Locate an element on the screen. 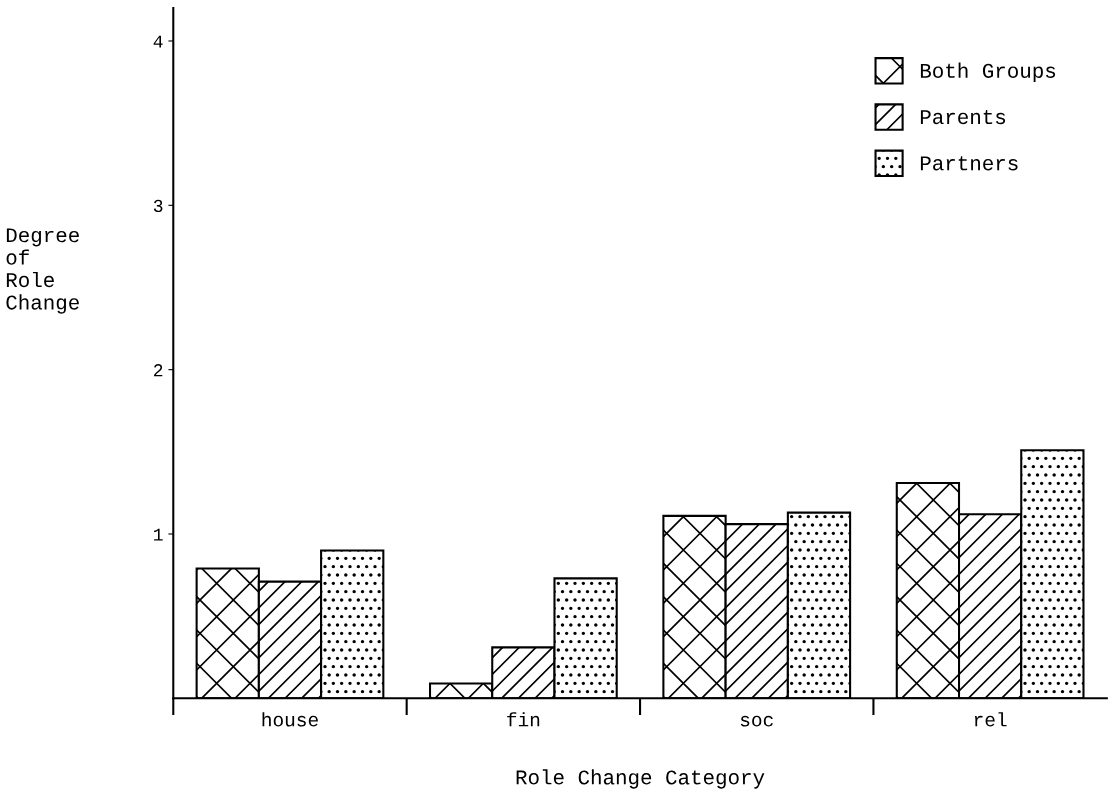 This screenshot has height=812, width=1118. x-tick-label: rel is located at coordinates (990, 719).